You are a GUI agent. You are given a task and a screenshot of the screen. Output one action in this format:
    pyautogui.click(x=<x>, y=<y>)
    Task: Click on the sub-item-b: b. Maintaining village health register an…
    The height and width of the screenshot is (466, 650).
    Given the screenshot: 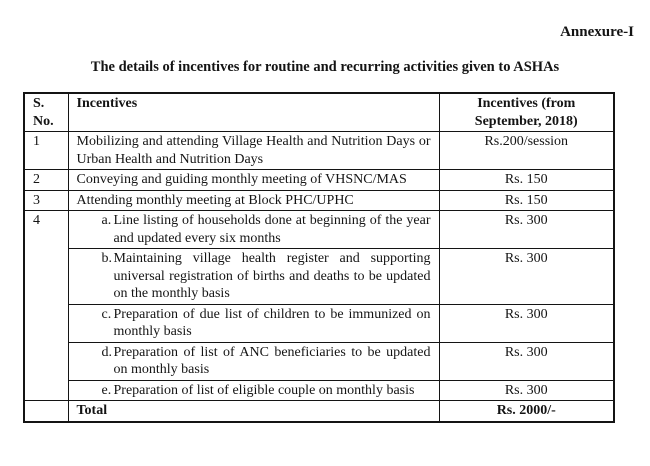 What is the action you would take?
    pyautogui.click(x=254, y=276)
    